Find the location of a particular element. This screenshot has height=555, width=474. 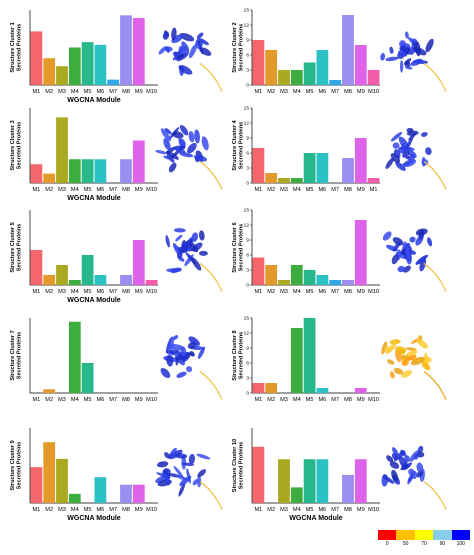

colorbar-tick-label: 50 is located at coordinates (405, 544).